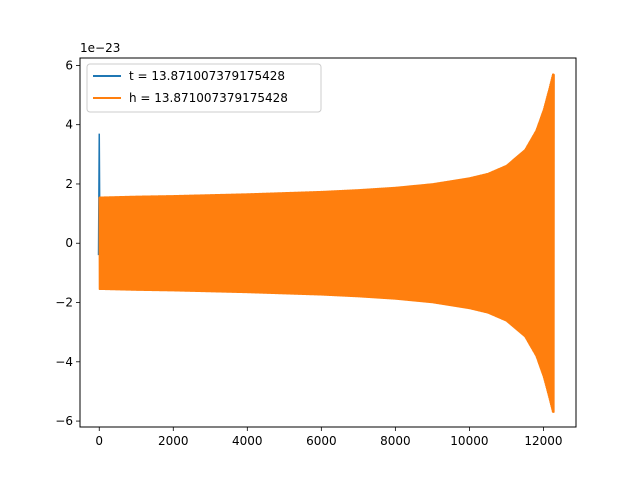 This screenshot has width=640, height=480. I want to click on y-tick-label: 4, so click(69, 125).